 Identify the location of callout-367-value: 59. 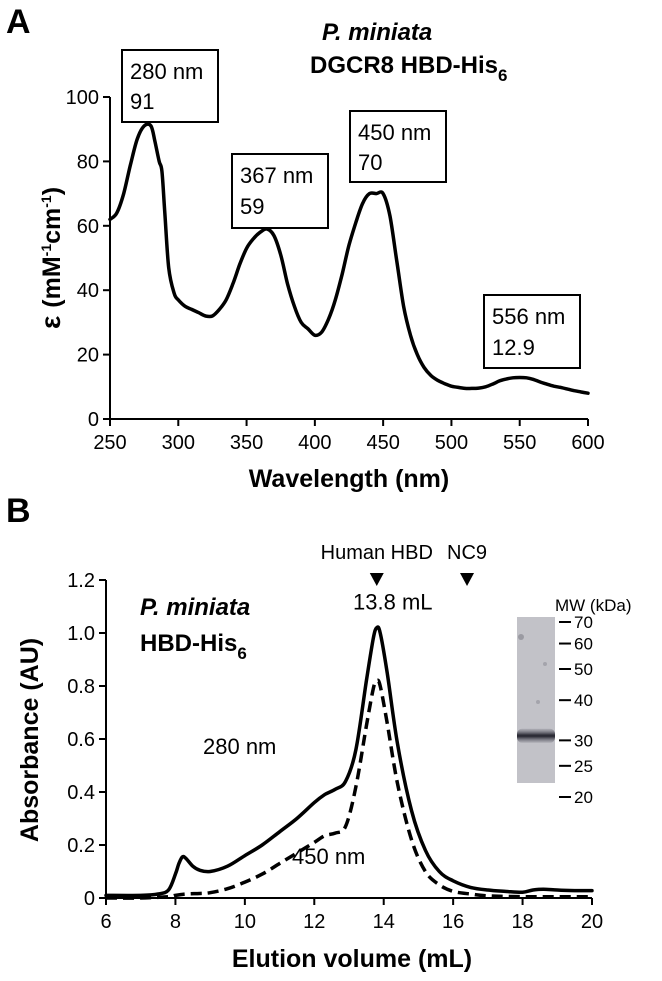
(252, 206).